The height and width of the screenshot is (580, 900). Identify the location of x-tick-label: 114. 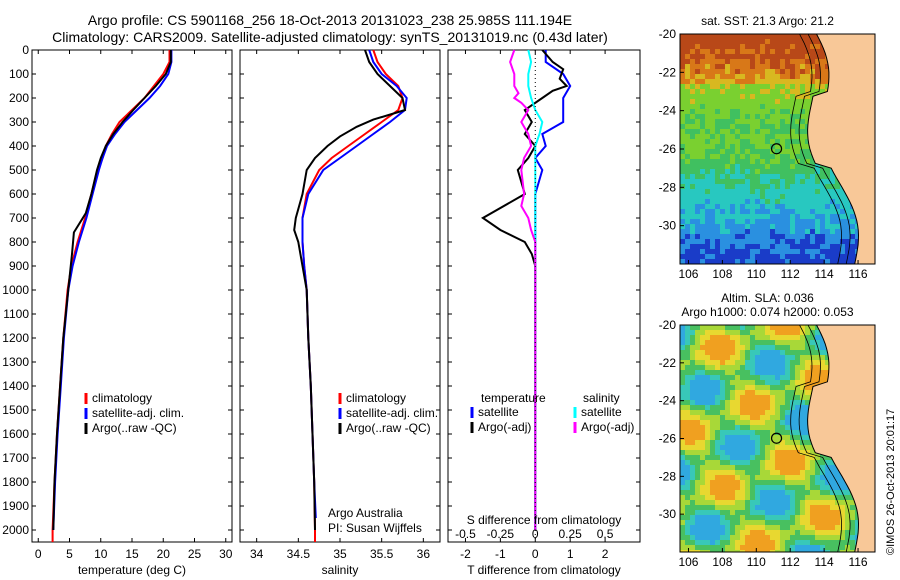
(824, 562).